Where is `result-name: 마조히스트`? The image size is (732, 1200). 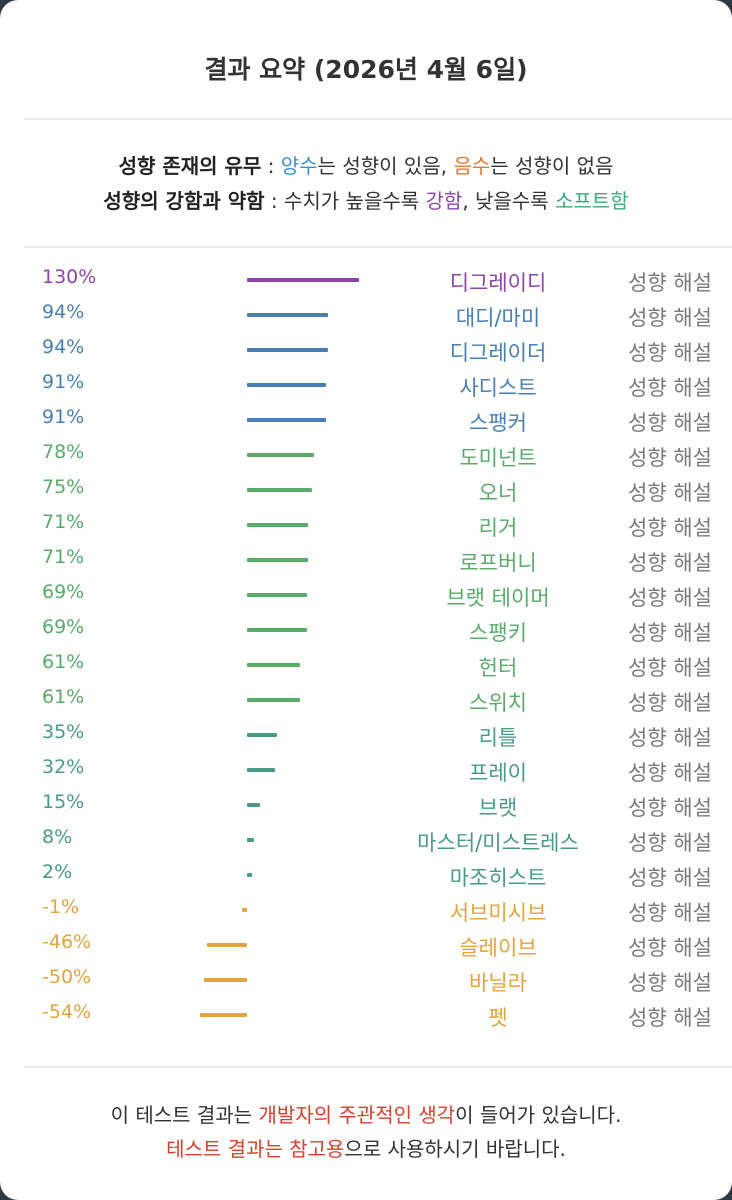
result-name: 마조히스트 is located at coordinates (498, 878).